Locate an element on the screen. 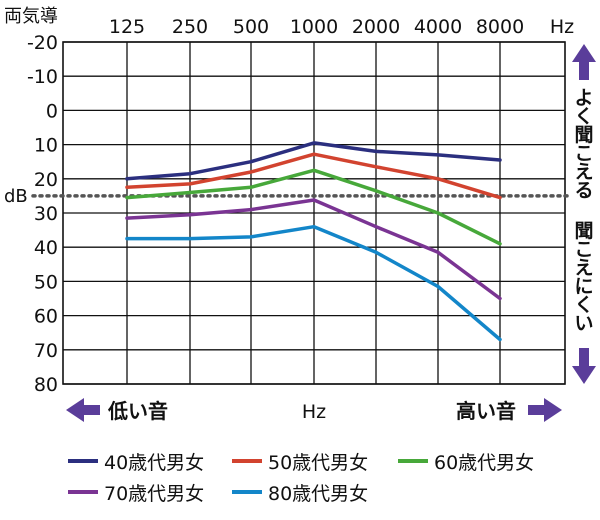 The image size is (600, 520). legend-label: 70歳代男女 is located at coordinates (154, 493).